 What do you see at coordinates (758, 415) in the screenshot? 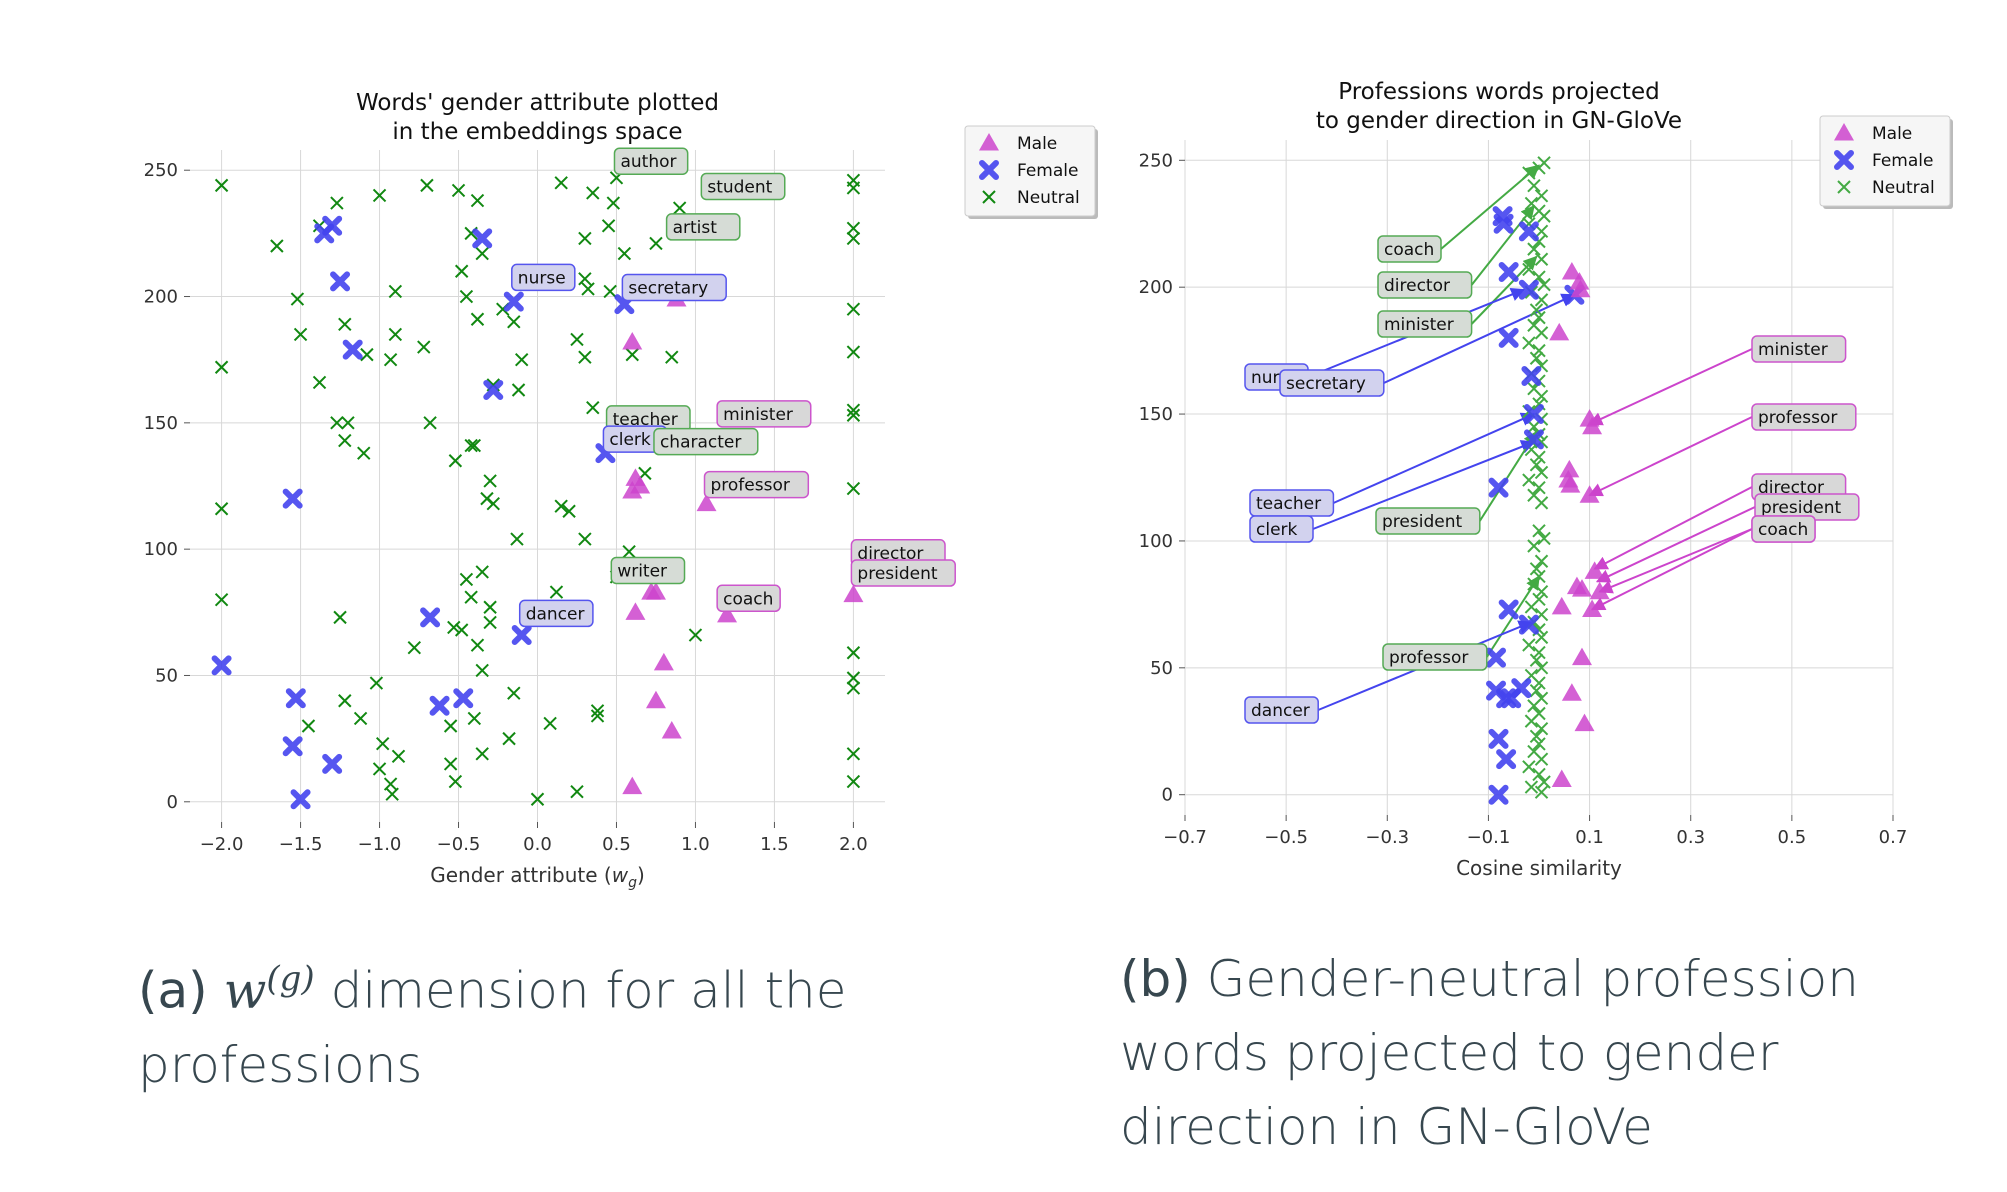
I see `annotation-a-minister-text: minister` at bounding box center [758, 415].